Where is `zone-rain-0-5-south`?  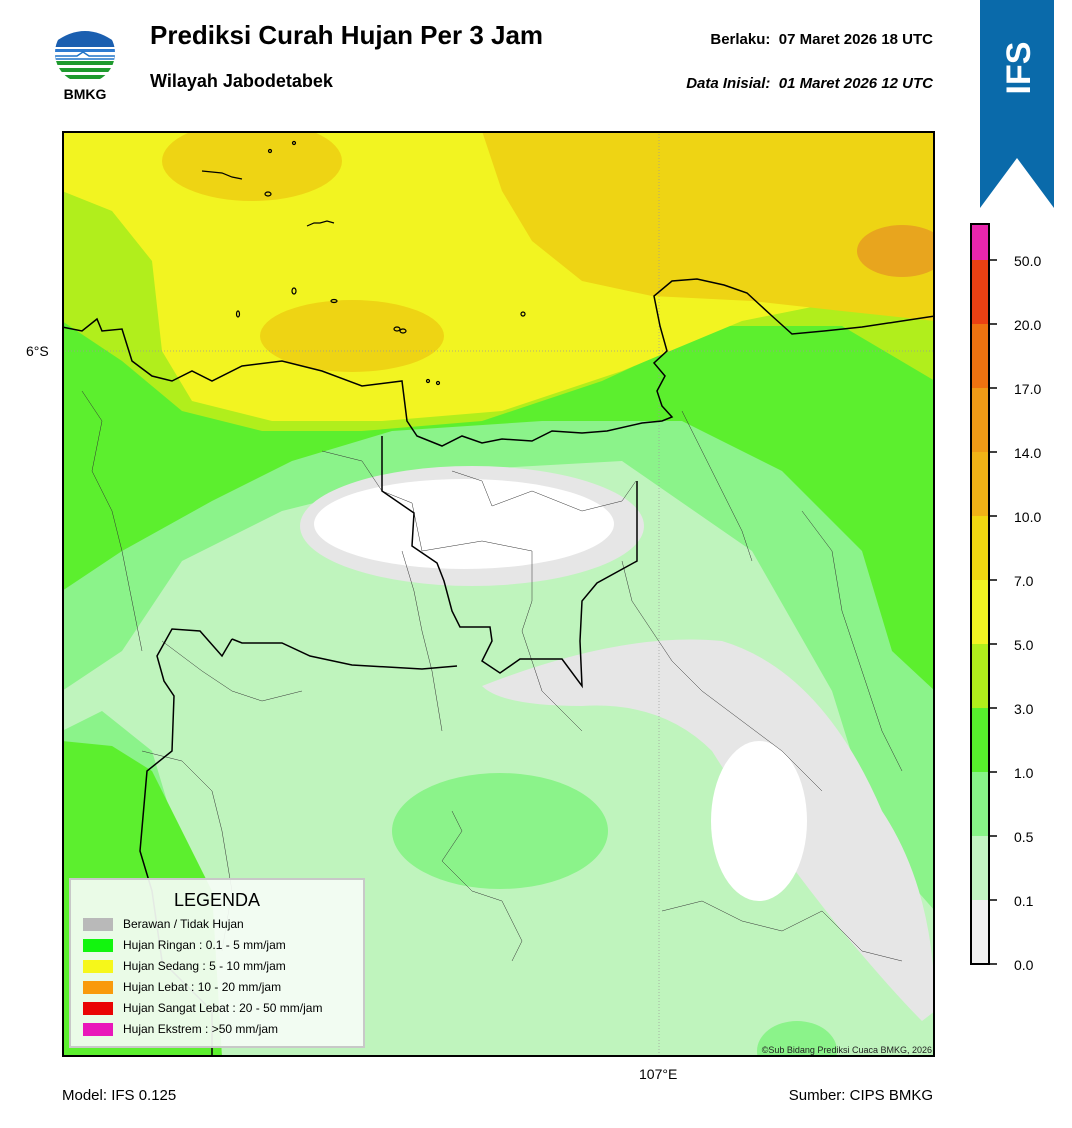
zone-rain-0-5-south is located at coordinates (500, 831).